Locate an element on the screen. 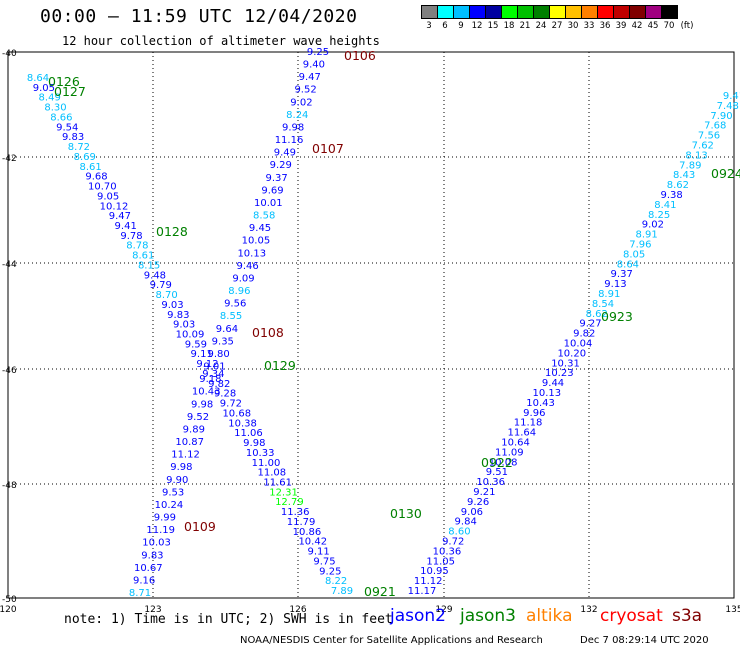 The height and width of the screenshot is (650, 740). swh-value: 8.55 is located at coordinates (231, 316).